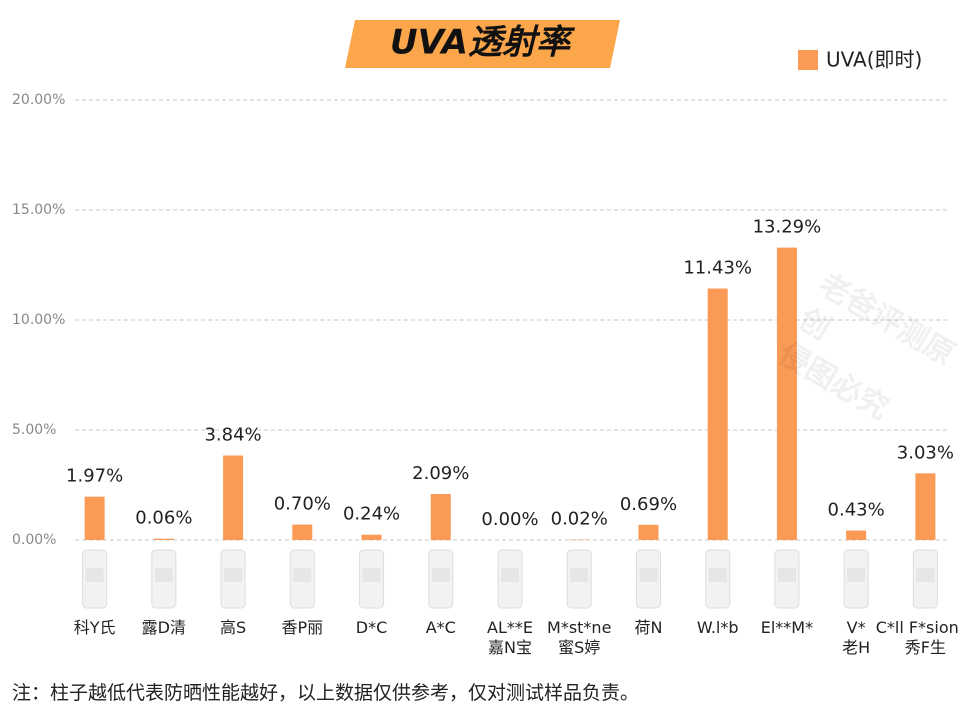 This screenshot has width=960, height=720. Describe the element at coordinates (917, 637) in the screenshot. I see `x-tick-label: C*ll F*sion C 秀F生` at that location.